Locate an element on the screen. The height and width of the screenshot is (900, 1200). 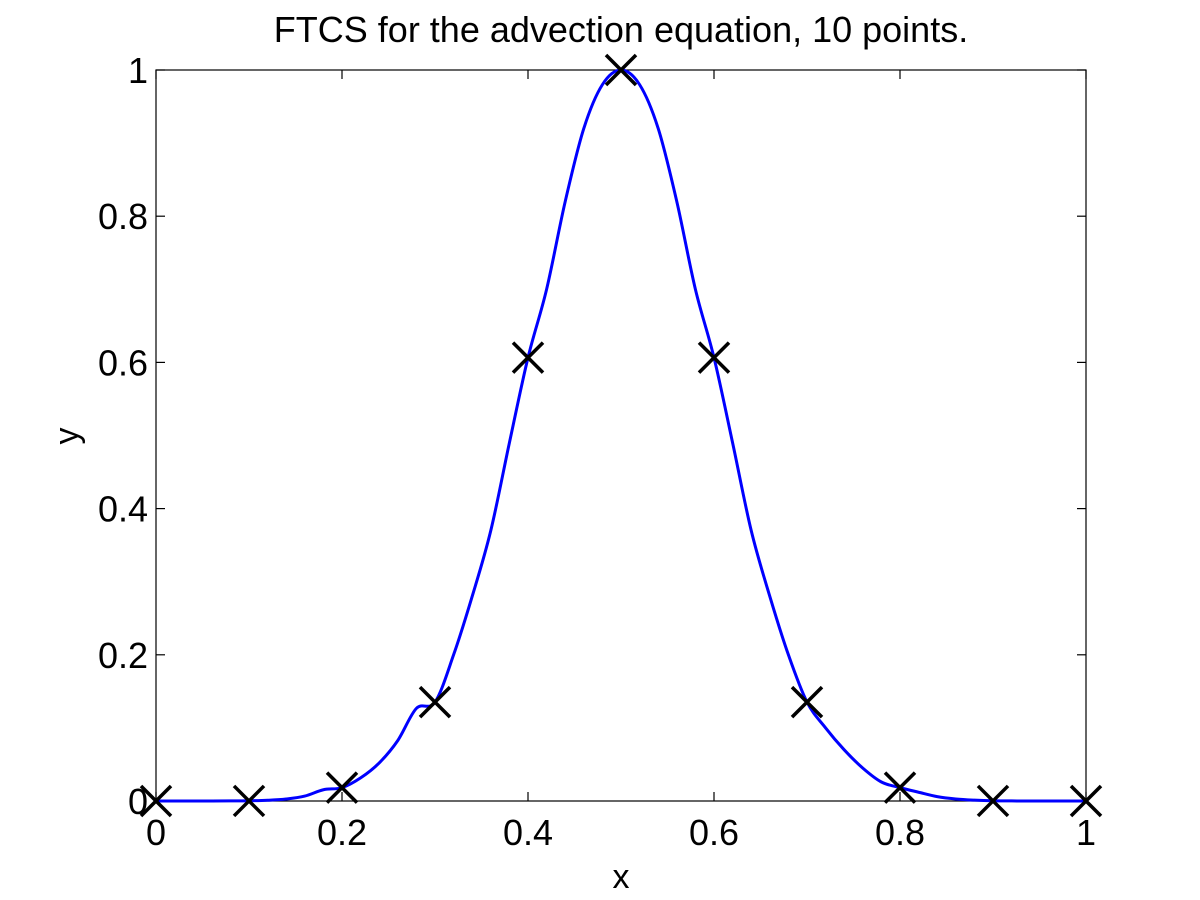
x-tick-label: 0.4 is located at coordinates (528, 832).